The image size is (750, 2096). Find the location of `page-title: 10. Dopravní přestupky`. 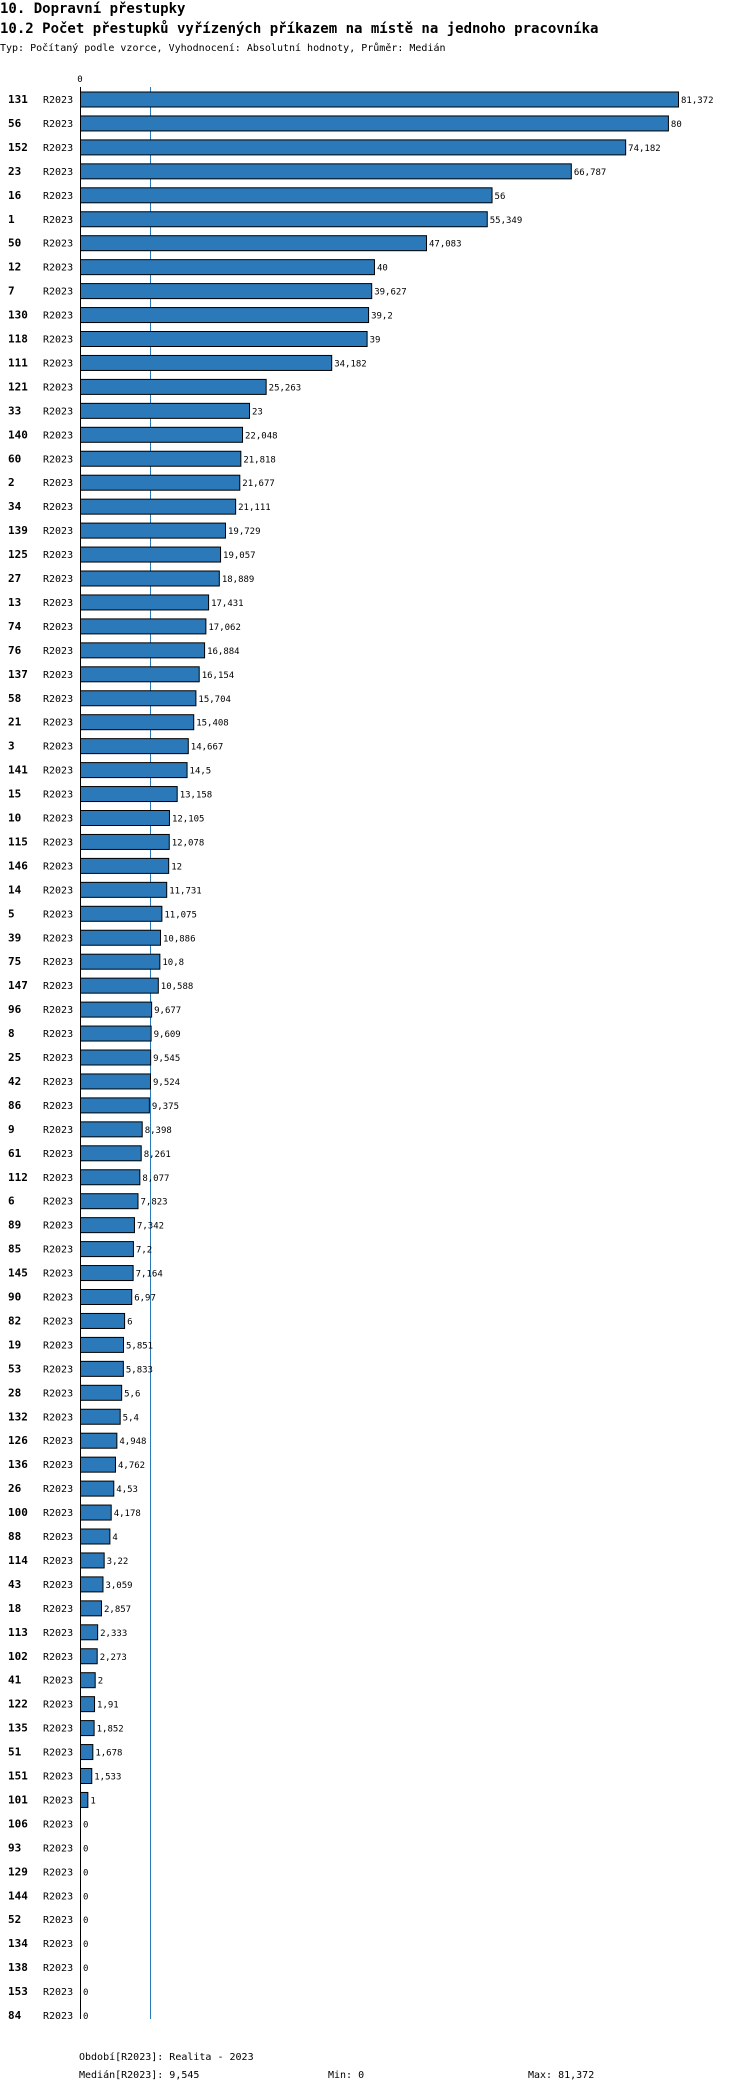

page-title: 10. Dopravní přestupky is located at coordinates (93, 9).